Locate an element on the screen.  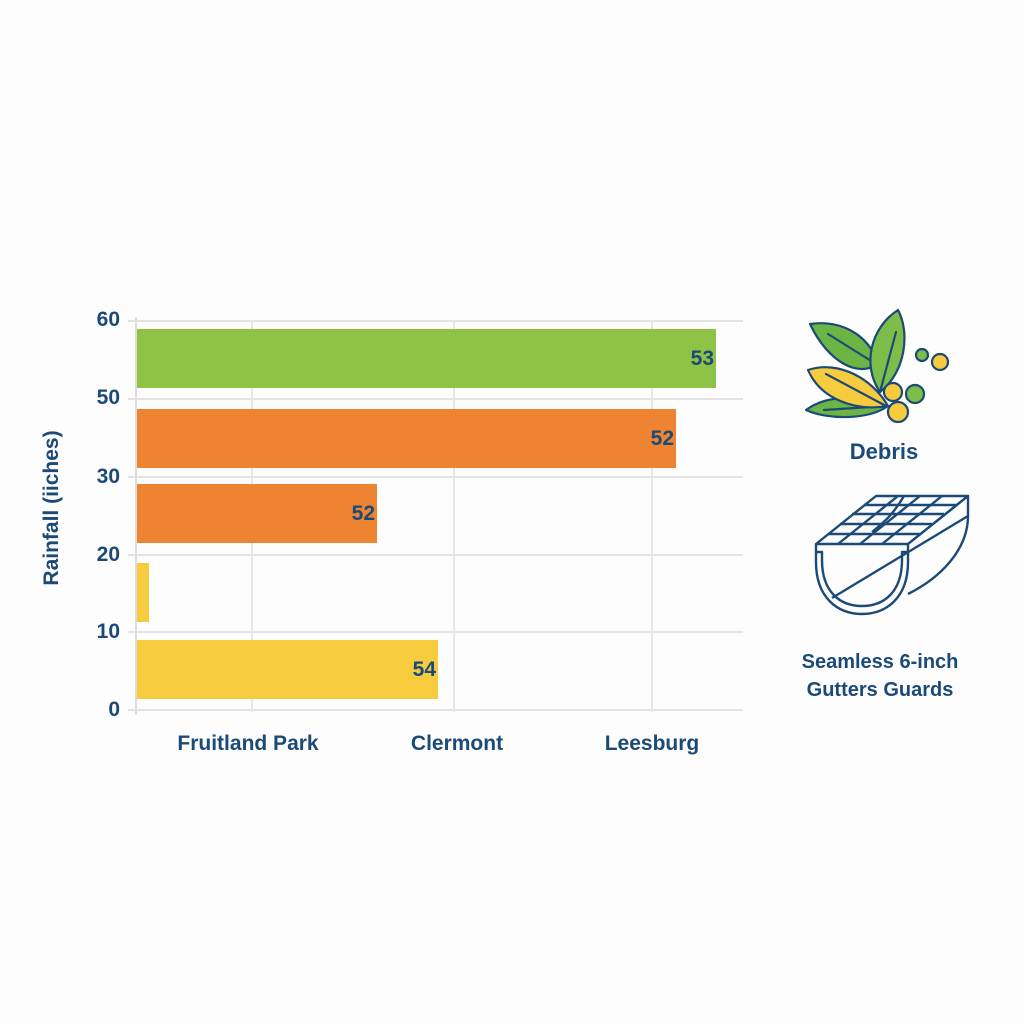
x-label-fruitland-park: Fruitland Park is located at coordinates (248, 743).